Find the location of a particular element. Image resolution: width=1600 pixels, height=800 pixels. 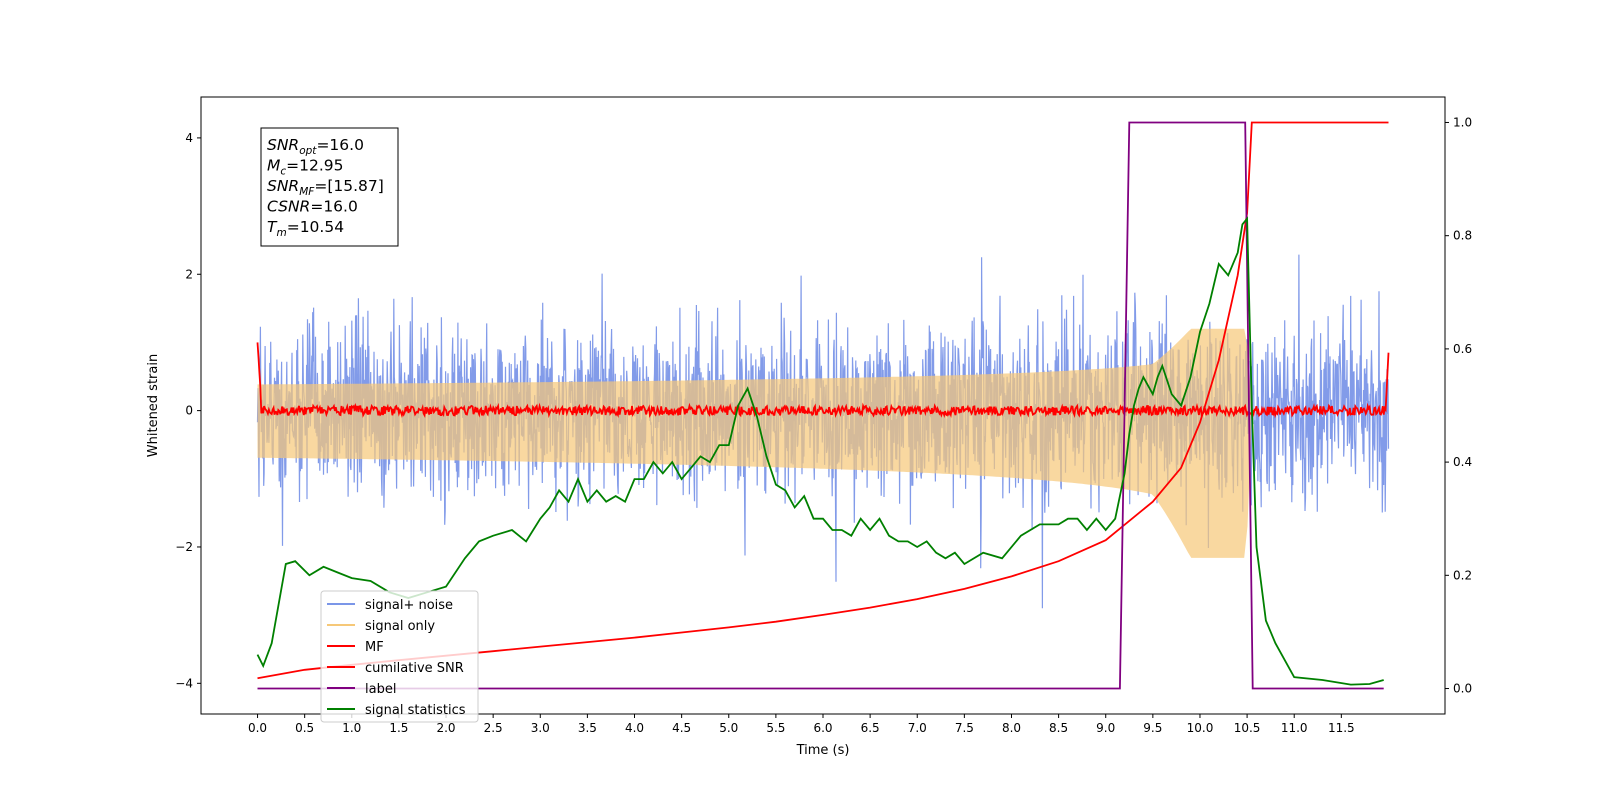

x-tick-label: 5.0 is located at coordinates (728, 728).